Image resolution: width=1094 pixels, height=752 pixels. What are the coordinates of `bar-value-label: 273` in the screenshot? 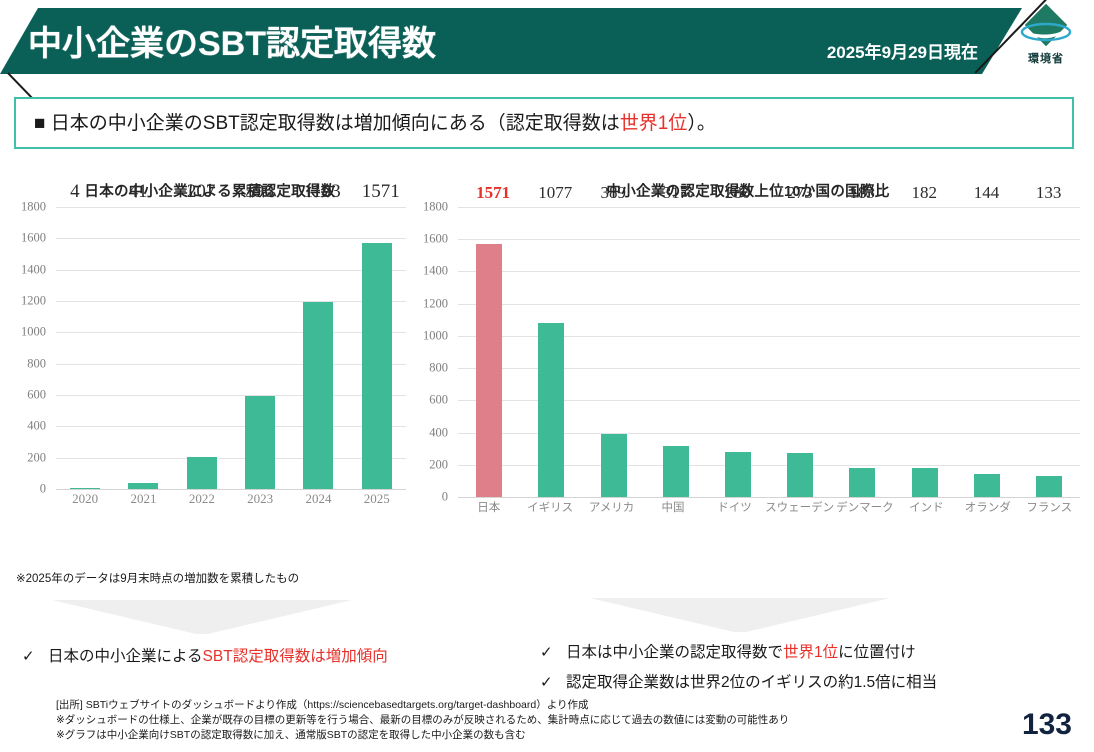 It's located at (800, 192).